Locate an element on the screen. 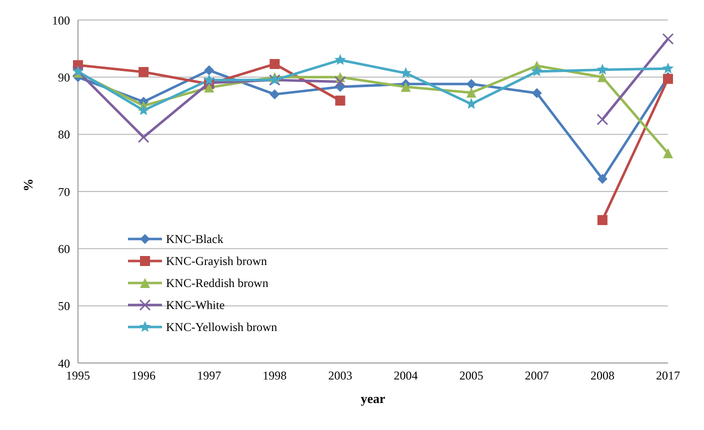 The image size is (704, 430). x-tick-label: 1996 is located at coordinates (144, 375).